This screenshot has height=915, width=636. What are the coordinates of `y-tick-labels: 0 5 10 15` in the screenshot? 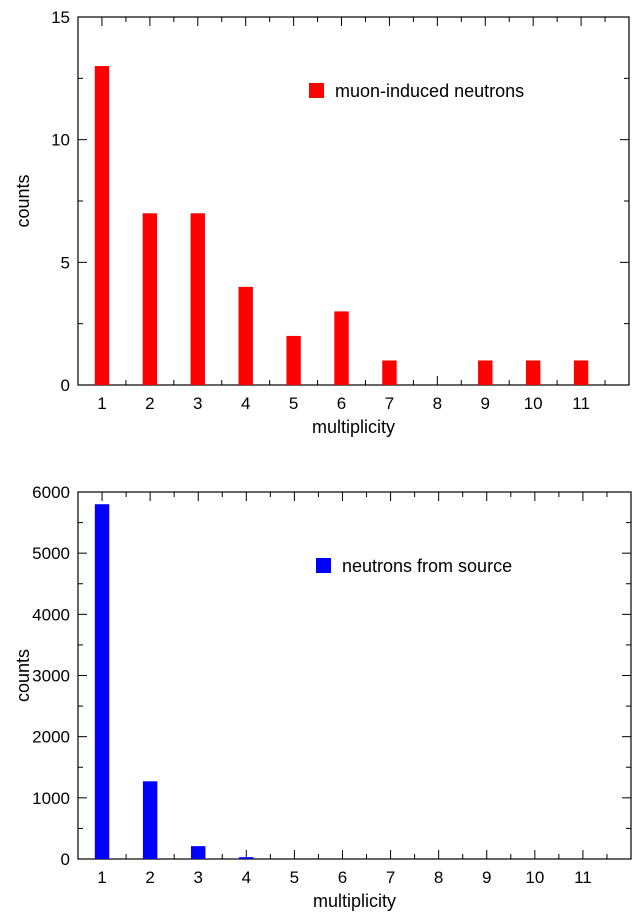 It's located at (60, 201).